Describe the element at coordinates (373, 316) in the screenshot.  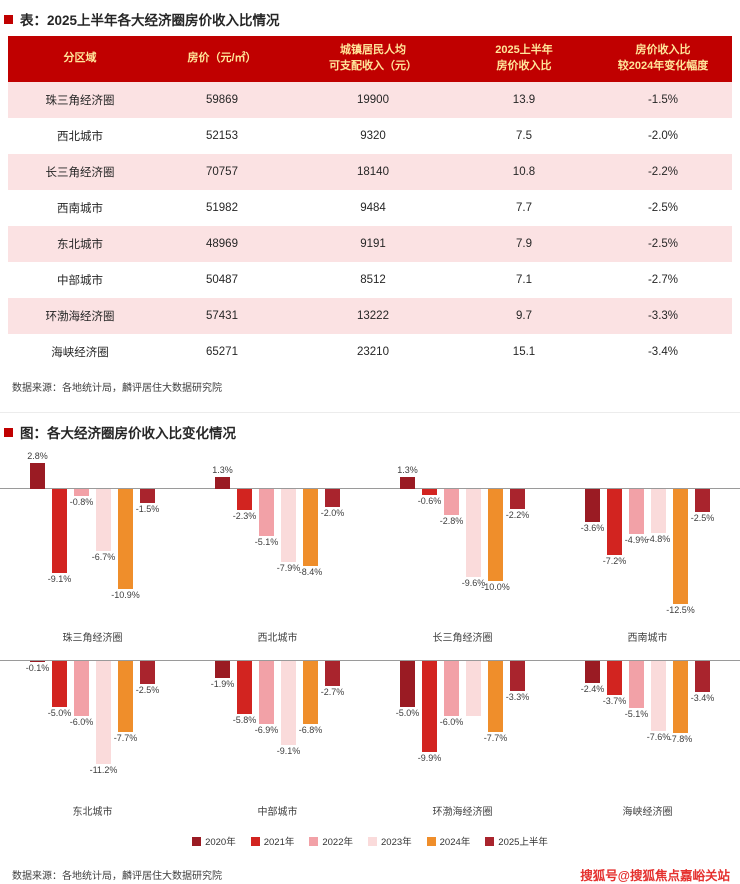
I see `table-cell: 13222` at that location.